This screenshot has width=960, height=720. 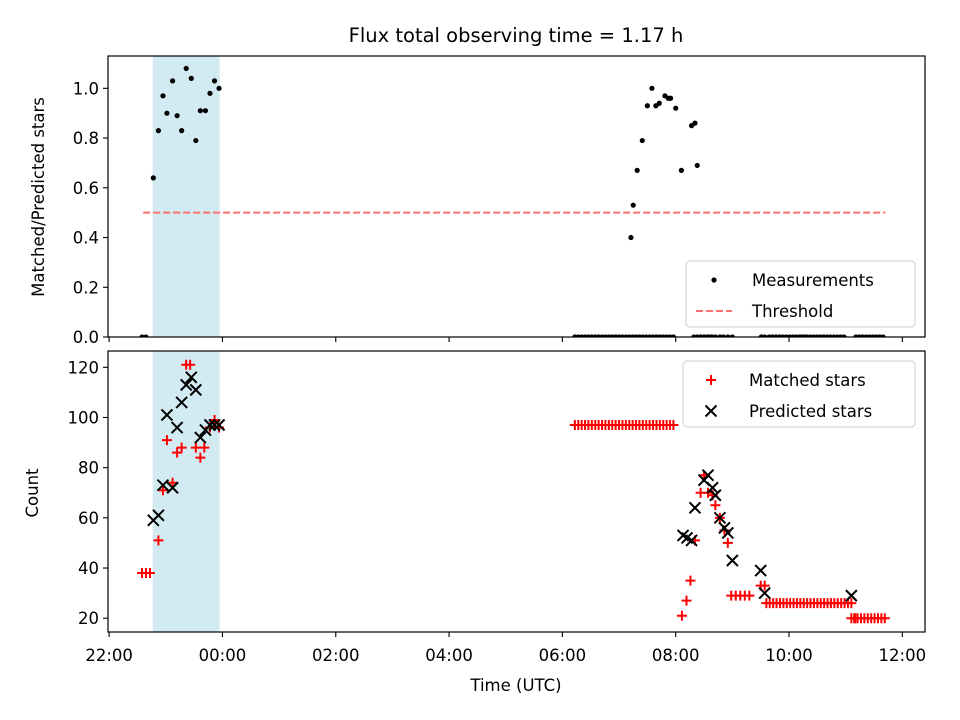 I want to click on bottom-legend-label: Predicted stars, so click(x=810, y=411).